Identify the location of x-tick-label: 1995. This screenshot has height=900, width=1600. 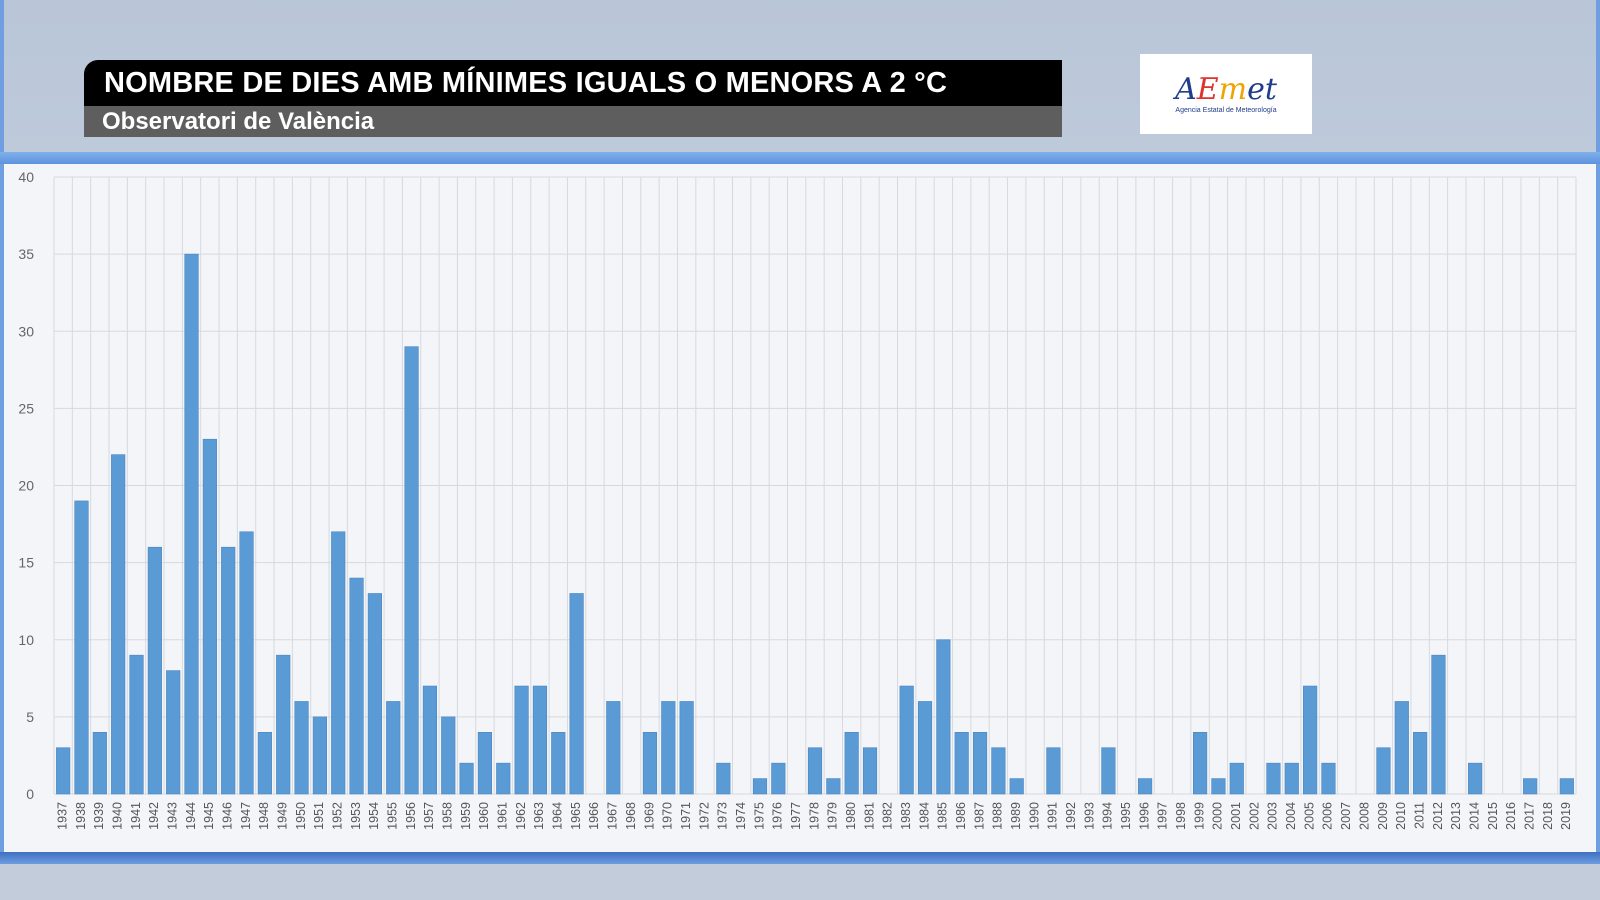
(1126, 816).